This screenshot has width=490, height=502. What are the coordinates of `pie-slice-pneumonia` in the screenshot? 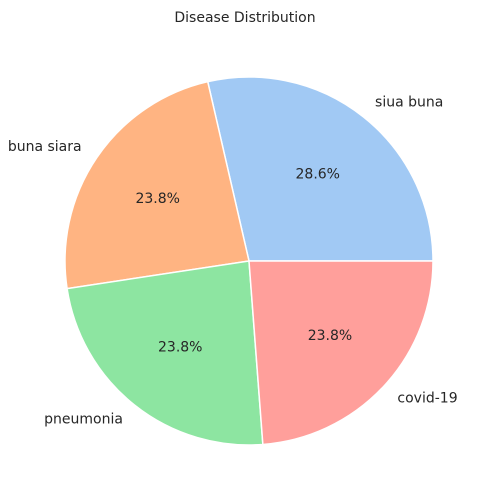 It's located at (165, 353).